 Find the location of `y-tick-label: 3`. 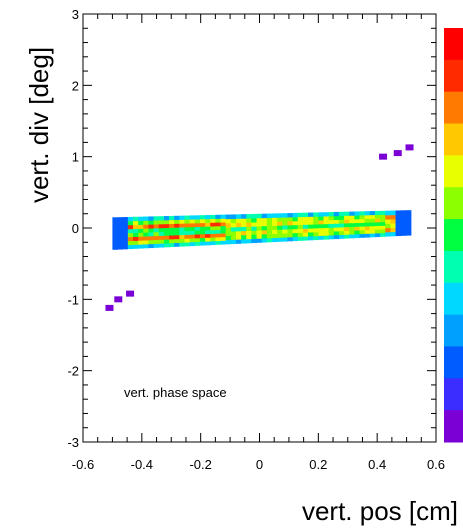

y-tick-label: 3 is located at coordinates (75, 14).